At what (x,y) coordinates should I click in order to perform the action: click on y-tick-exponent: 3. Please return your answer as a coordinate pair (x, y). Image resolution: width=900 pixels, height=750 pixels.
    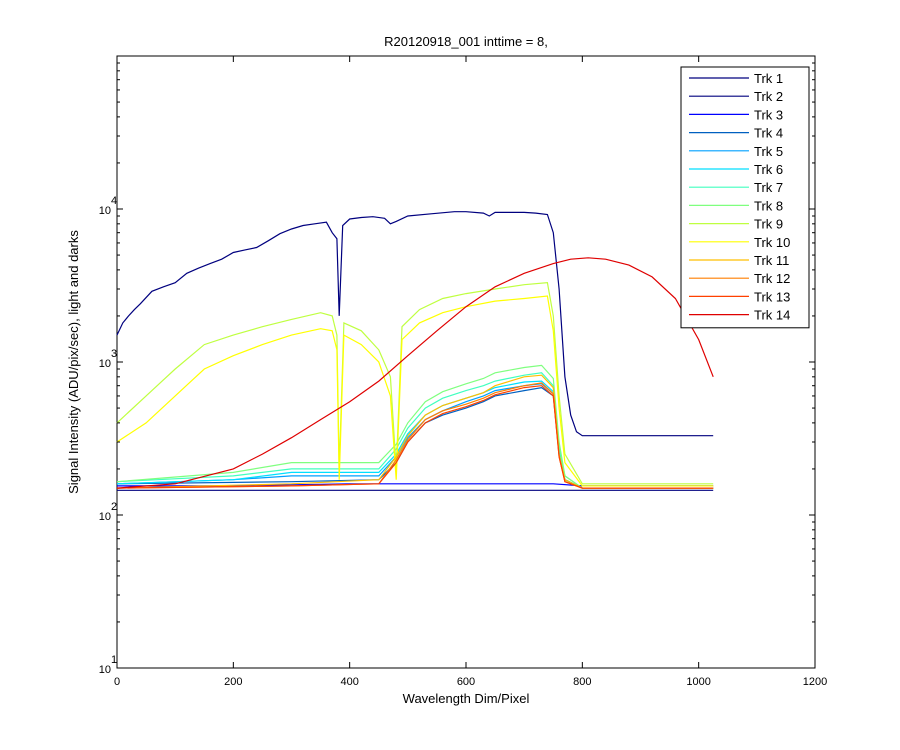
    Looking at the image, I should click on (114, 354).